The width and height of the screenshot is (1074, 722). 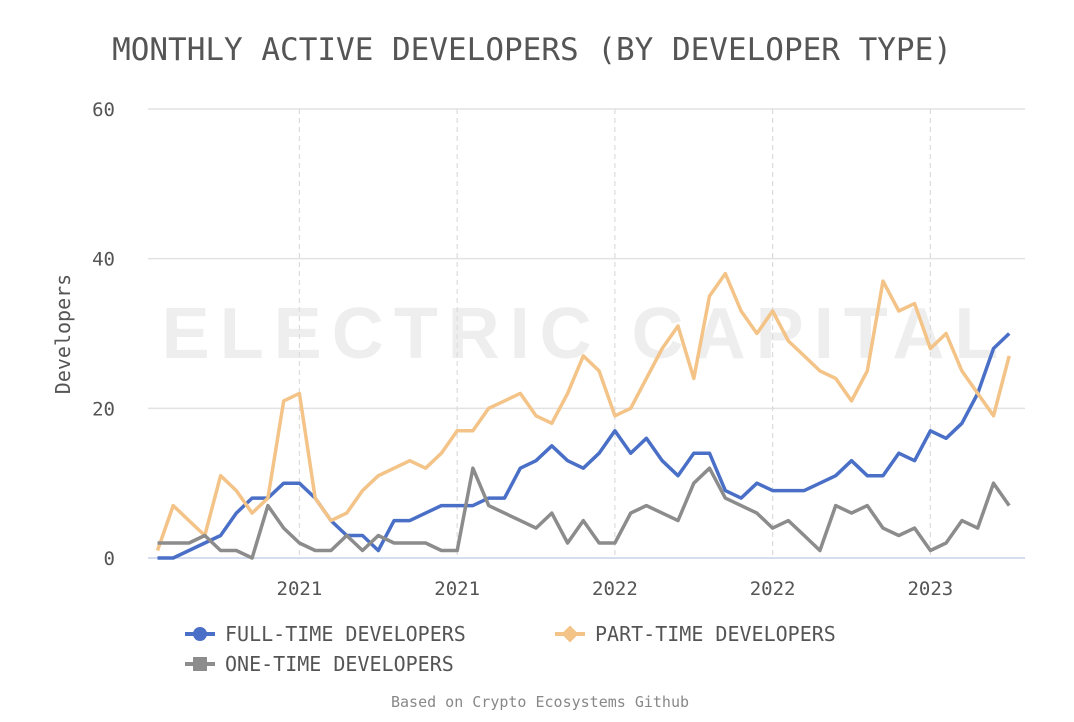 What do you see at coordinates (63, 334) in the screenshot?
I see `y-axis-label: Developers` at bounding box center [63, 334].